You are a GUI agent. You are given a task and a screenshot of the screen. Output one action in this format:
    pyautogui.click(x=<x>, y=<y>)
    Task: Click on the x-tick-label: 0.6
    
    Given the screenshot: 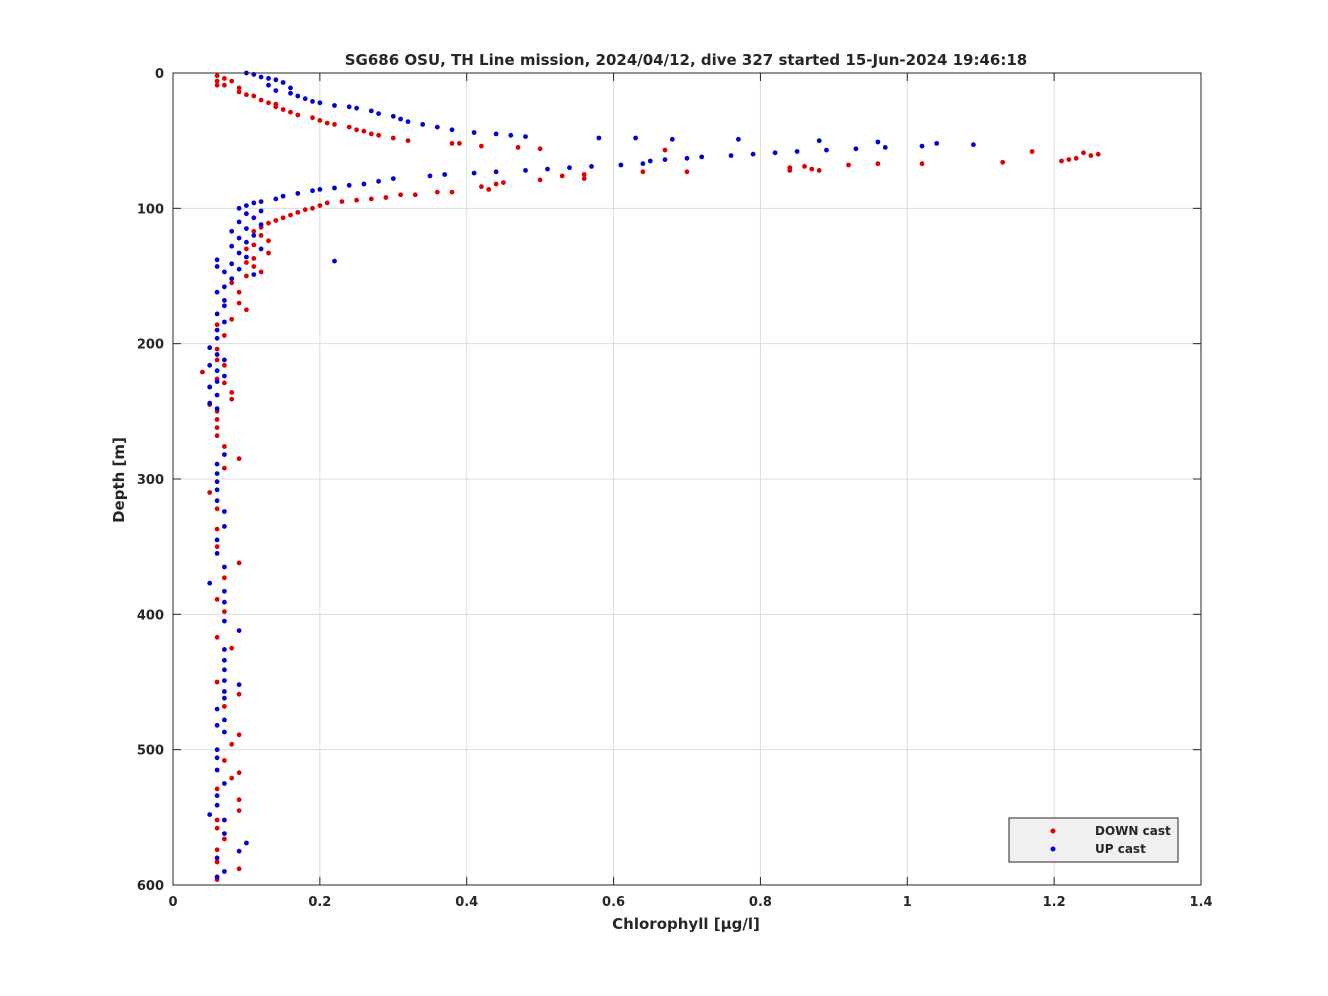 What is the action you would take?
    pyautogui.click(x=613, y=902)
    